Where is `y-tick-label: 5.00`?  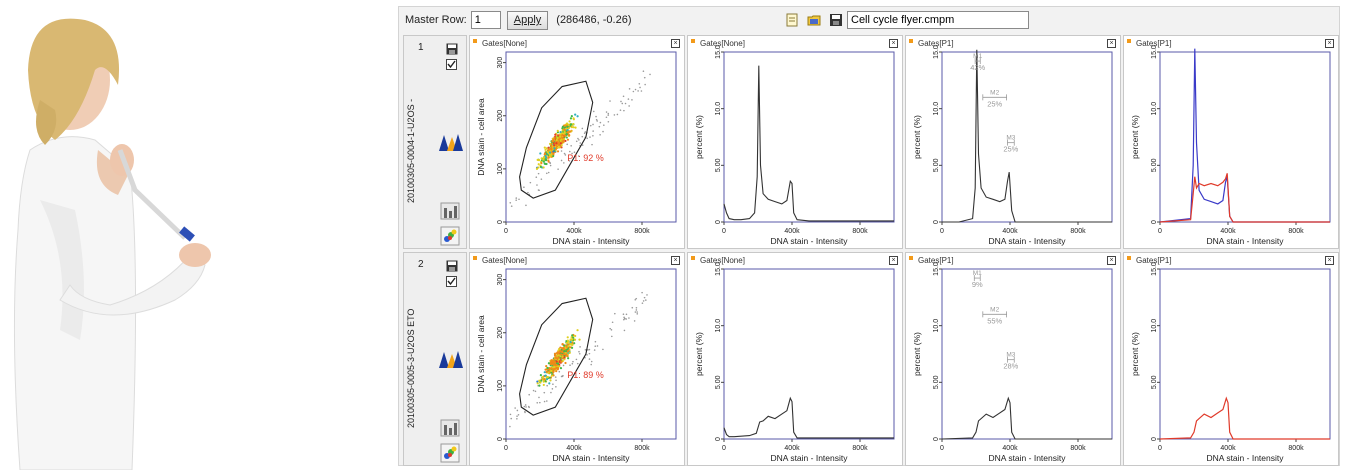
y-tick-label: 5.00 is located at coordinates (718, 165).